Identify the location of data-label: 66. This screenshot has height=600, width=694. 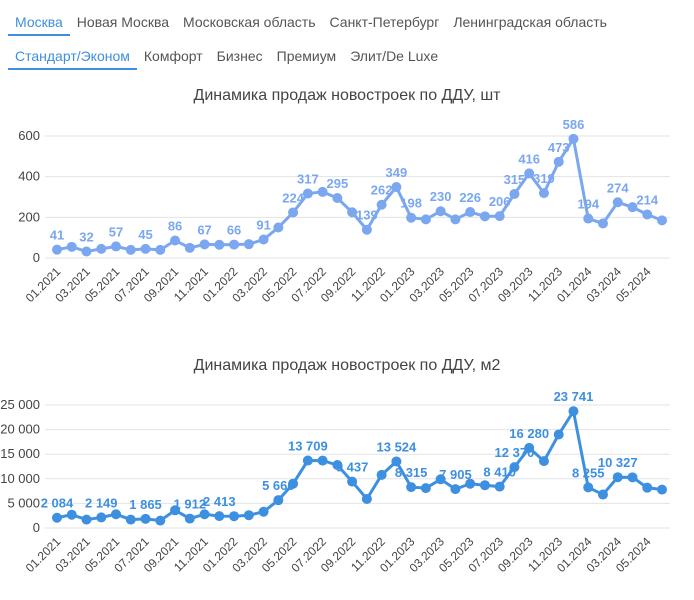
(234, 230).